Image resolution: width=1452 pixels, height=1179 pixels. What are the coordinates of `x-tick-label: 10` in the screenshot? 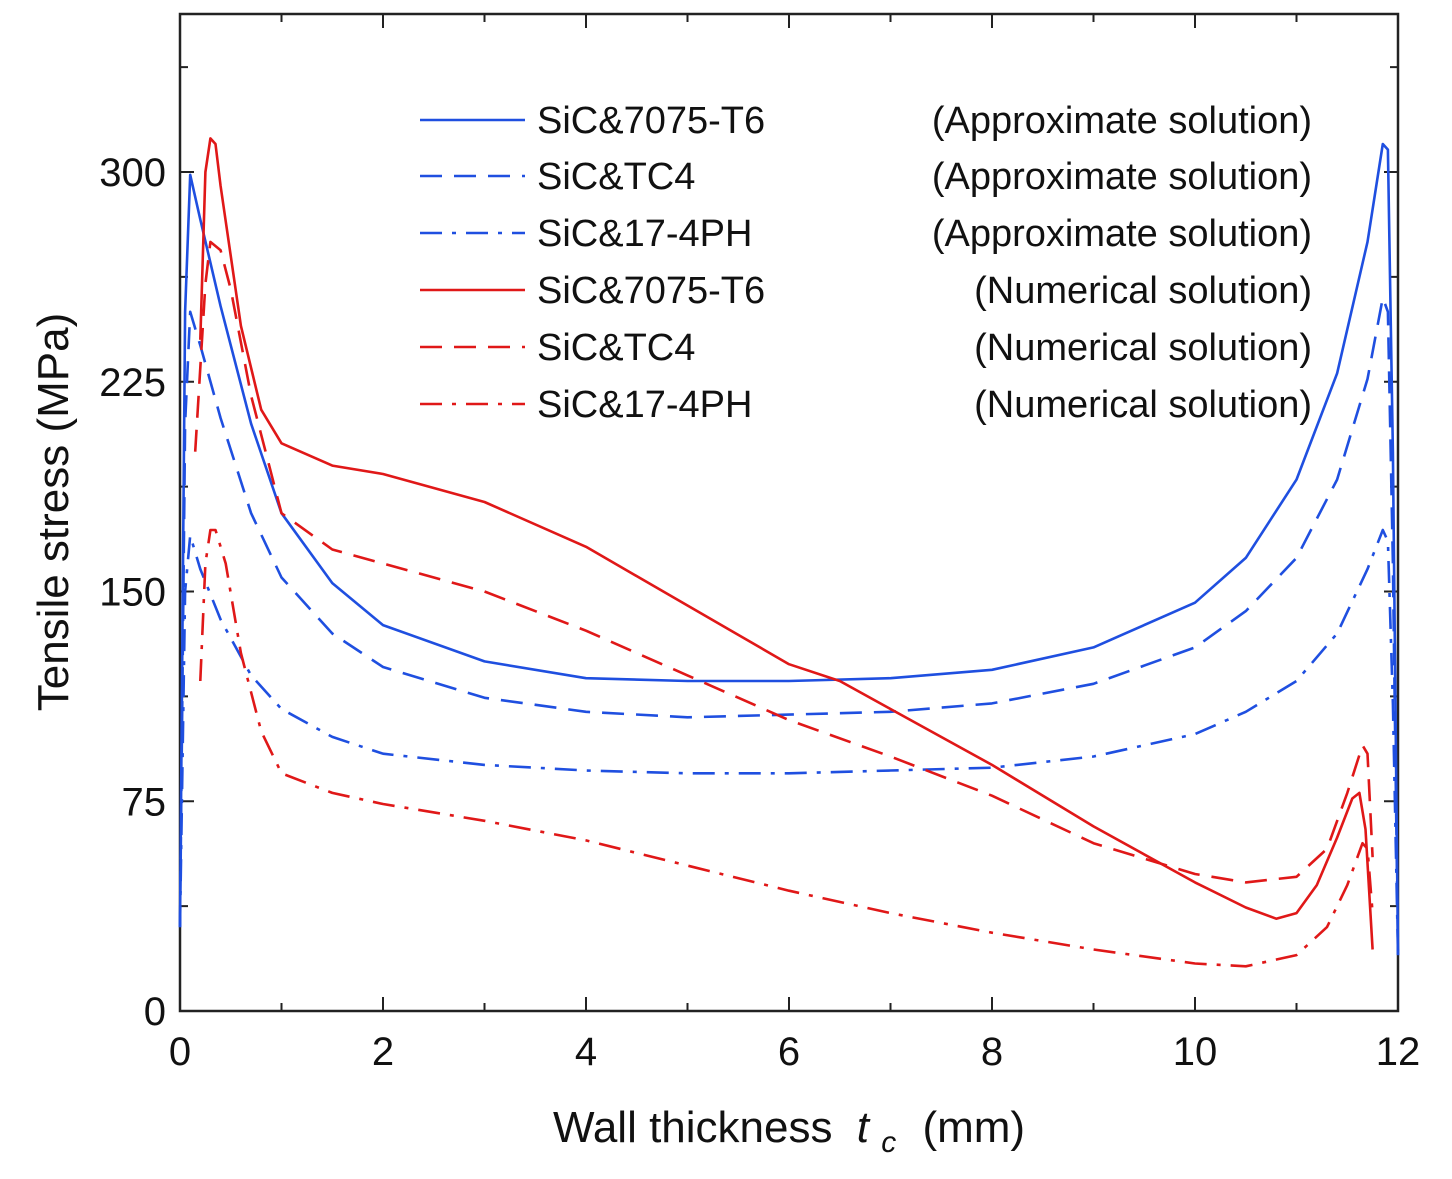 It's located at (1195, 1052).